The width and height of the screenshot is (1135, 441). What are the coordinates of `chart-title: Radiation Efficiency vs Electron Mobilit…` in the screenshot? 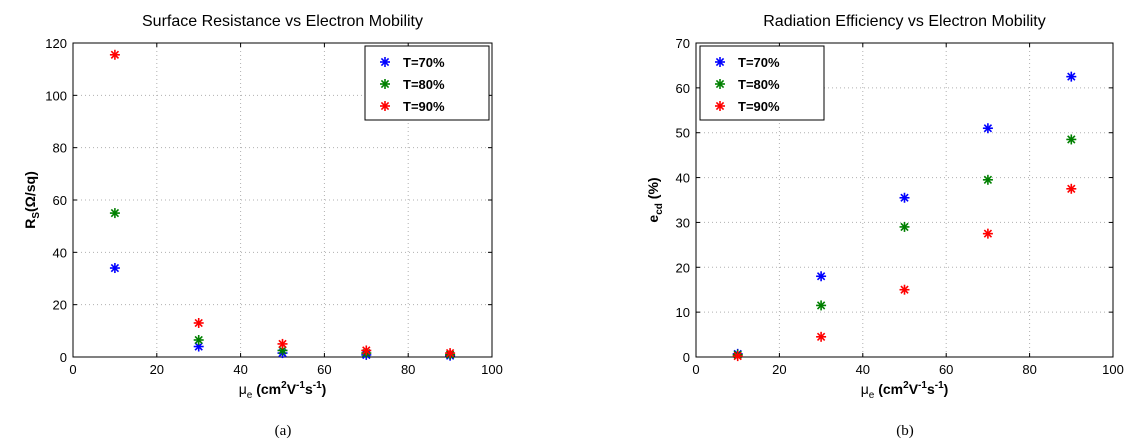 It's located at (904, 21).